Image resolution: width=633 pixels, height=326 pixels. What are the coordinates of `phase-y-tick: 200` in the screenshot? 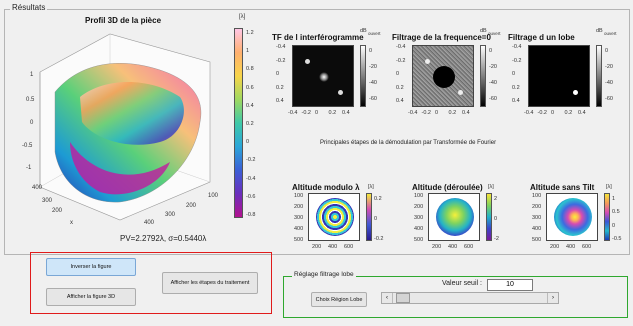 It's located at (419, 207).